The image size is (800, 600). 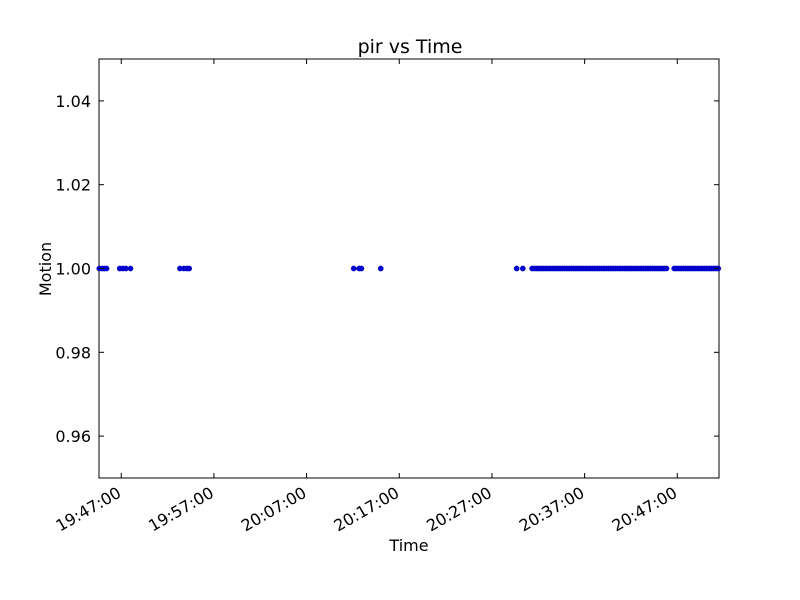 I want to click on y-tick-label: 1.00, so click(x=73, y=269).